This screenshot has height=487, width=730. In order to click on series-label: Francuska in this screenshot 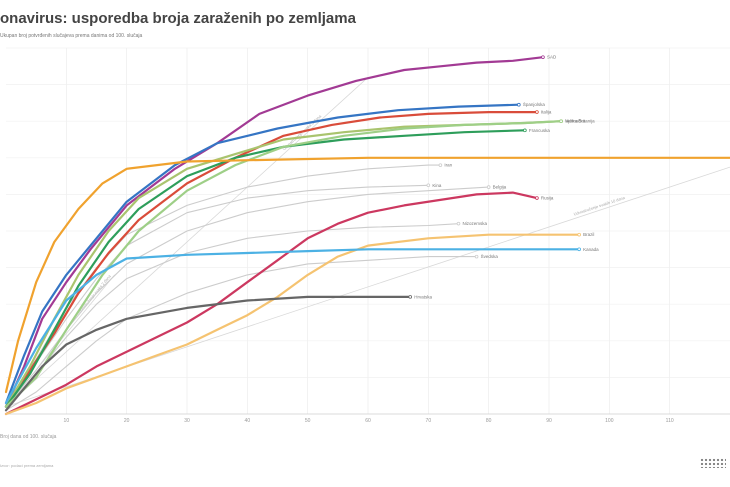, I will do `click(540, 130)`.